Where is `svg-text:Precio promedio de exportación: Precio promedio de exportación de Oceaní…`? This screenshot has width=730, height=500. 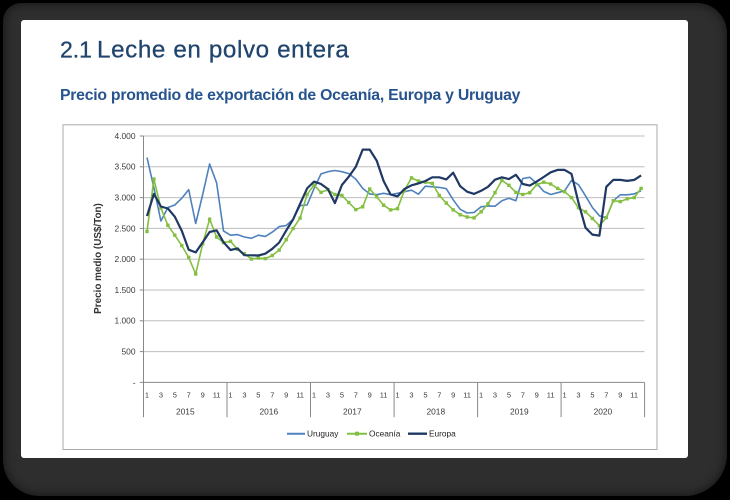 svg-text:Precio promedio de exportación: Precio promedio de exportación de Oceaní… is located at coordinates (290, 95).